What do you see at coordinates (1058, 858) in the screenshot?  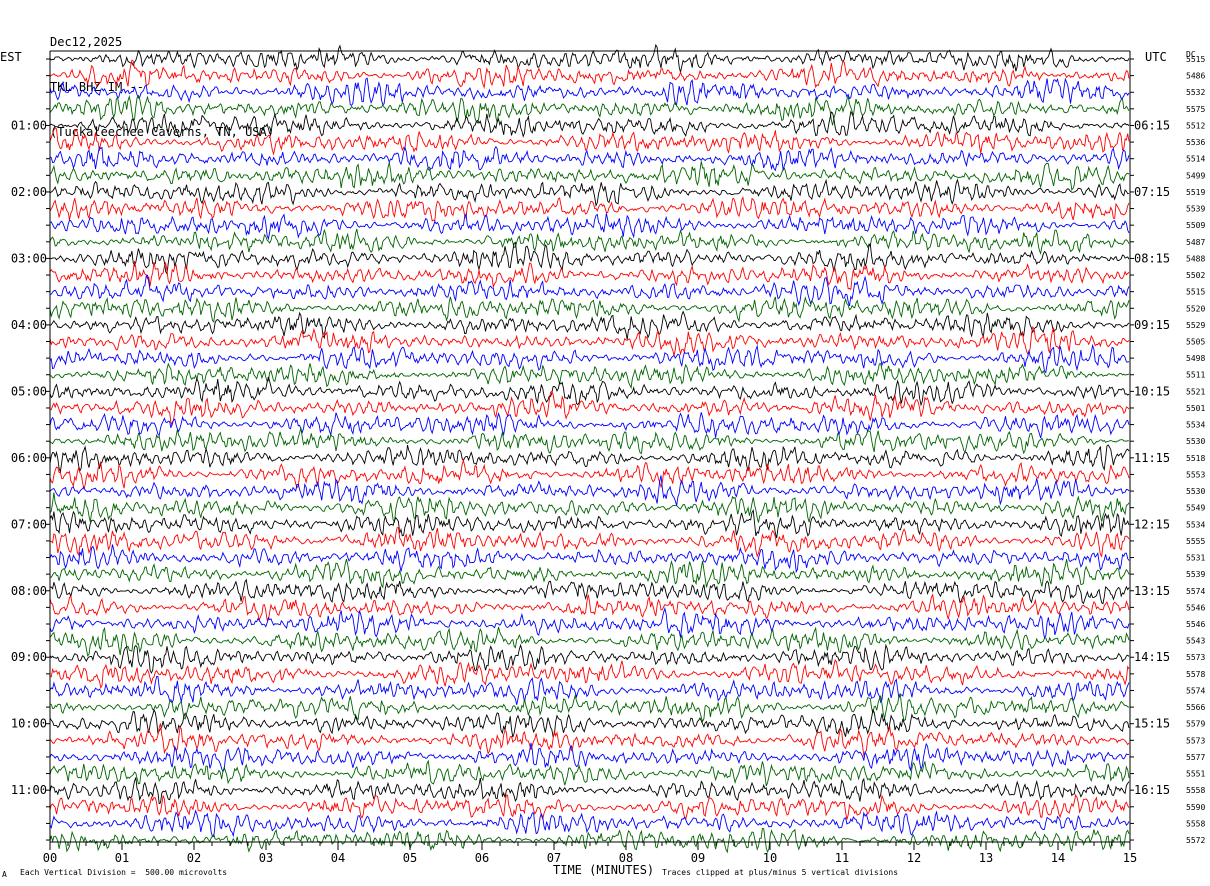 I see `x-tick-label: 14` at bounding box center [1058, 858].